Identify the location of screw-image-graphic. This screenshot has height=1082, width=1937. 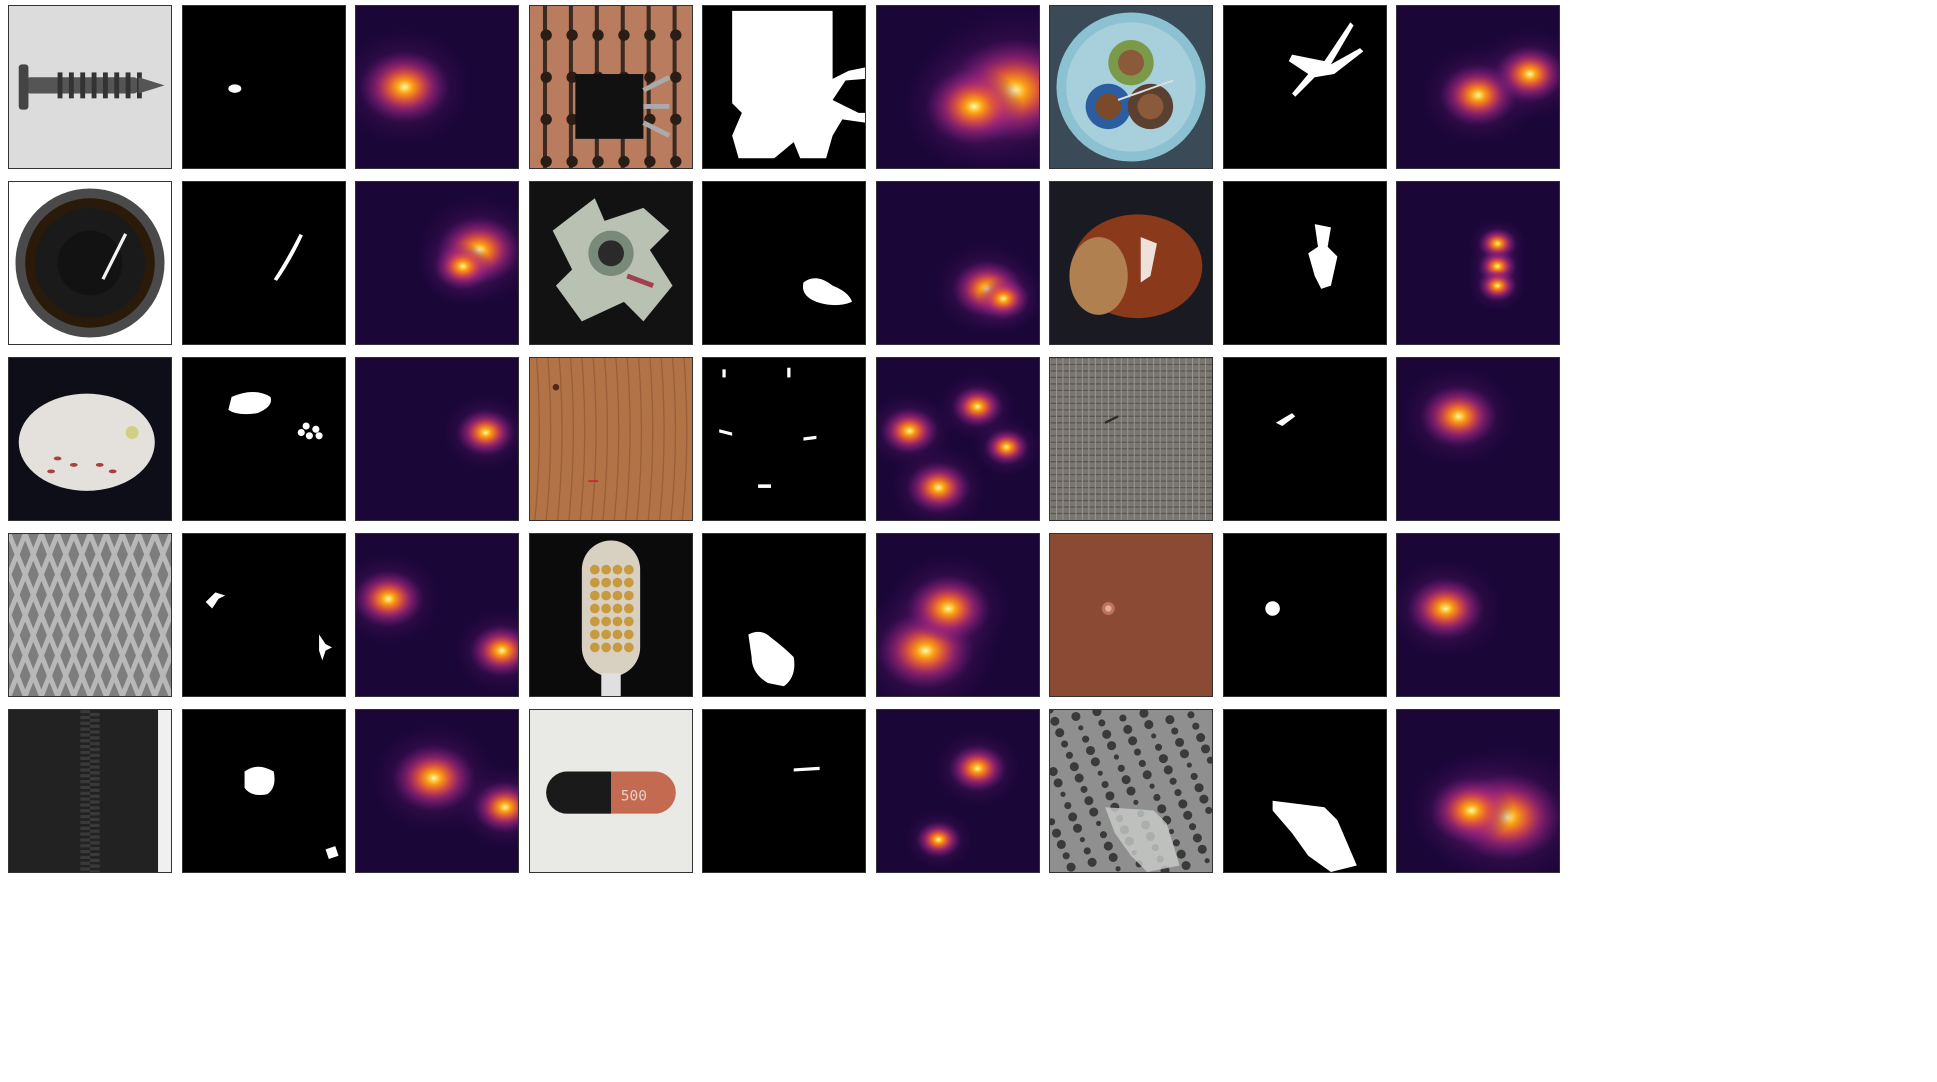
(90, 87).